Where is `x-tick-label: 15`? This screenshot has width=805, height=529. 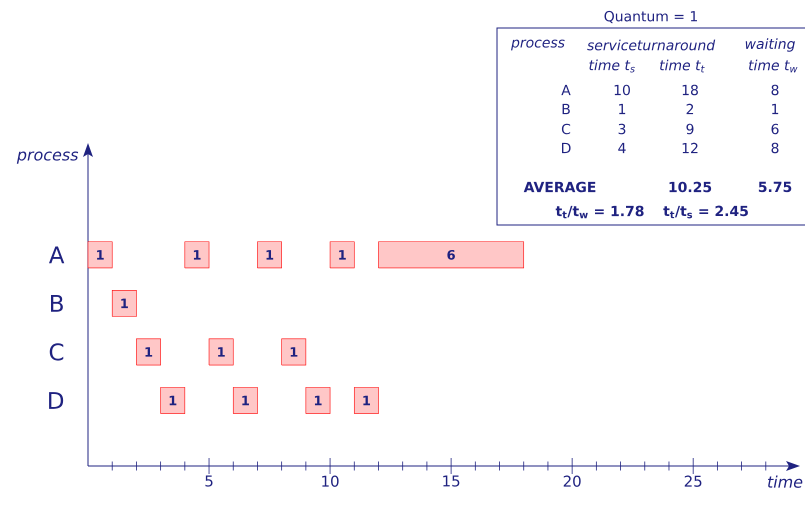
x-tick-label: 15 is located at coordinates (451, 481).